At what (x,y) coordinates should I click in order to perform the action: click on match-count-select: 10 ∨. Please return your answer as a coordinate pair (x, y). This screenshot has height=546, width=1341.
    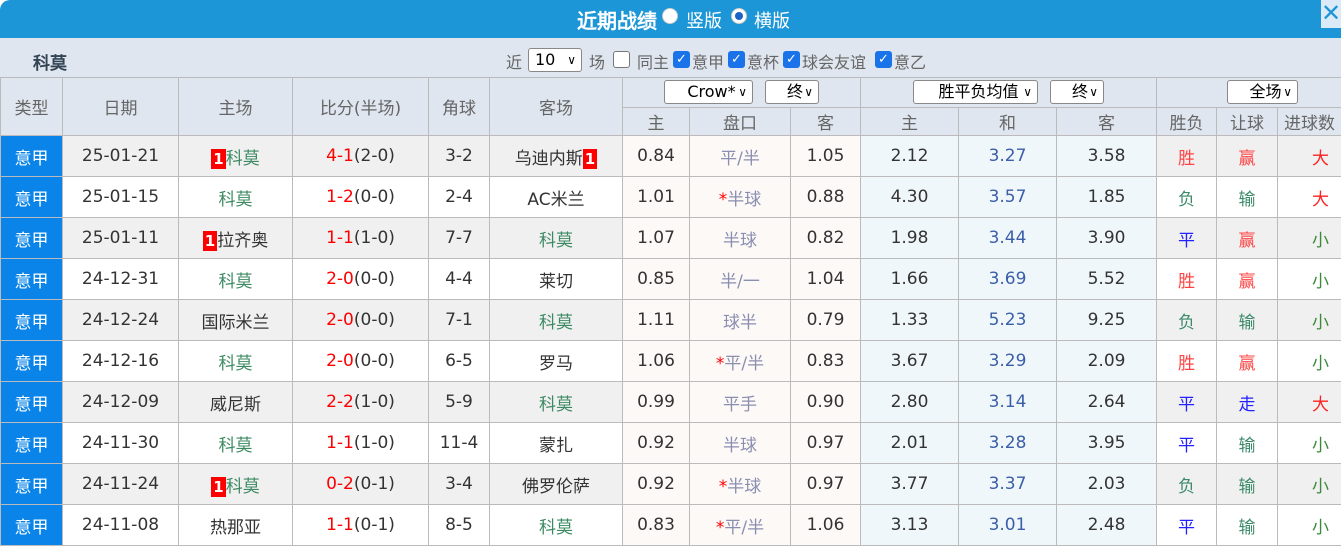
    Looking at the image, I should click on (555, 60).